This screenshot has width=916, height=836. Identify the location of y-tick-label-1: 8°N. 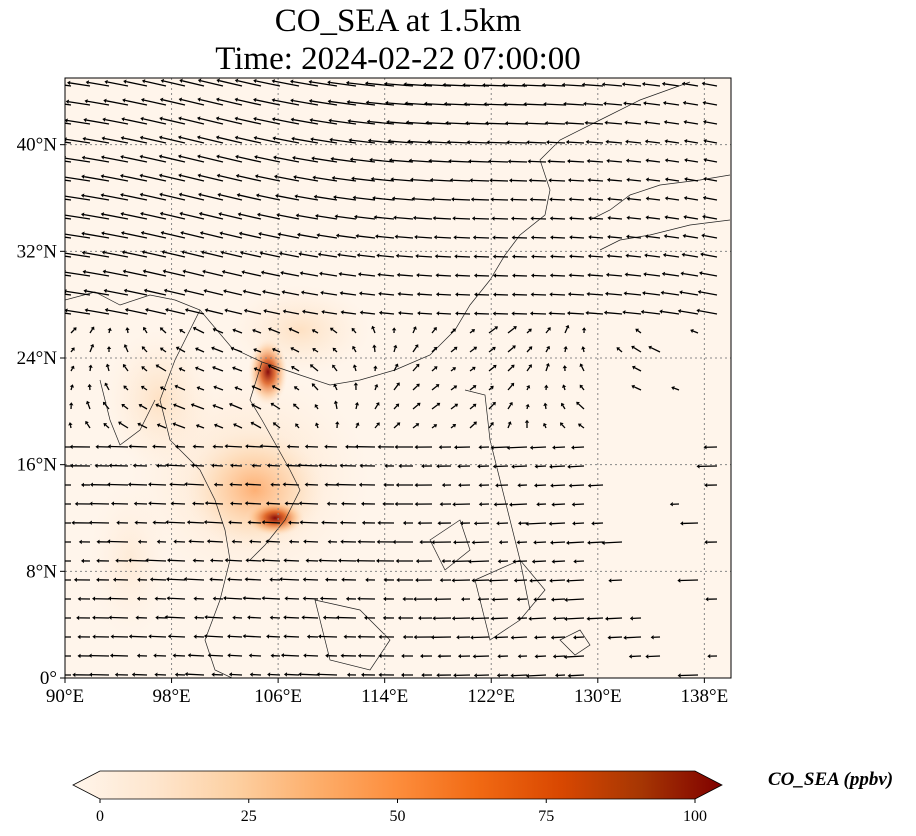
(41, 571).